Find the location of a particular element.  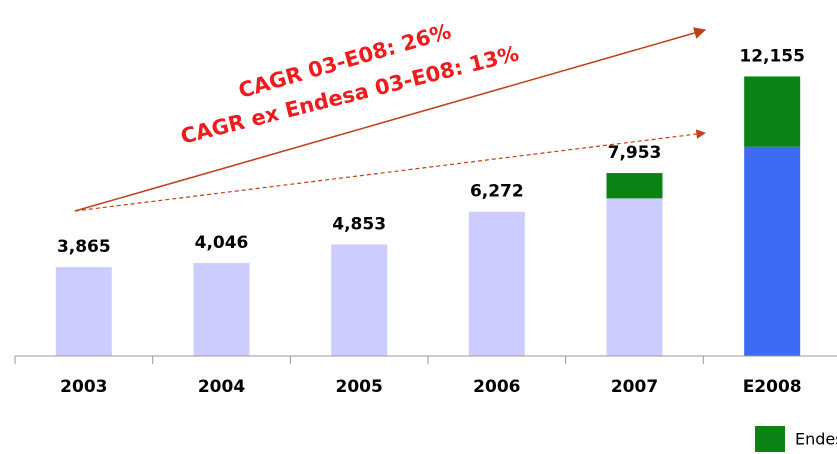

total-label: 4,853 is located at coordinates (359, 224).